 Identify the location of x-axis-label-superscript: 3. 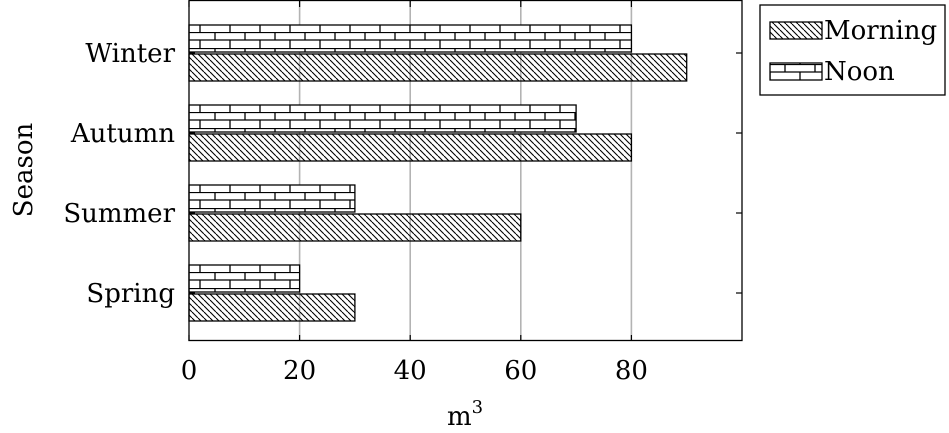
(477, 407).